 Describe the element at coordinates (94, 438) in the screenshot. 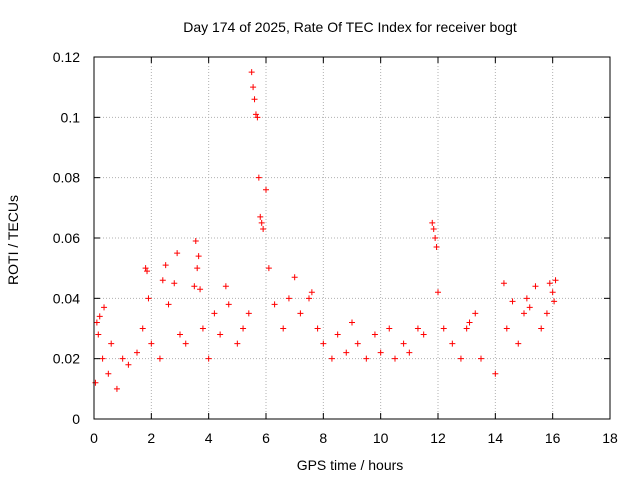

I see `x-tick-label: 0` at that location.